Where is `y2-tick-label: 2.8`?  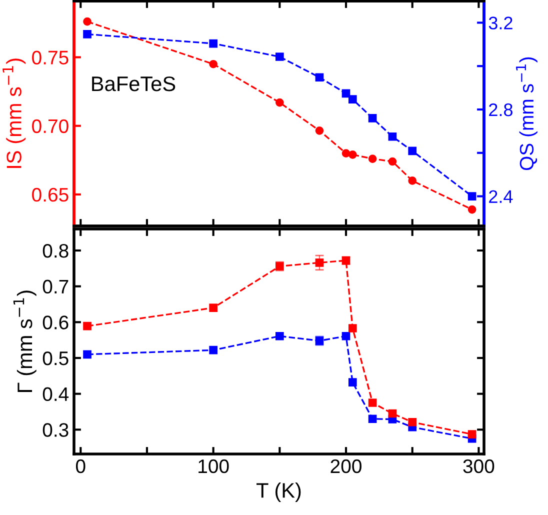 y2-tick-label: 2.8 is located at coordinates (500, 109).